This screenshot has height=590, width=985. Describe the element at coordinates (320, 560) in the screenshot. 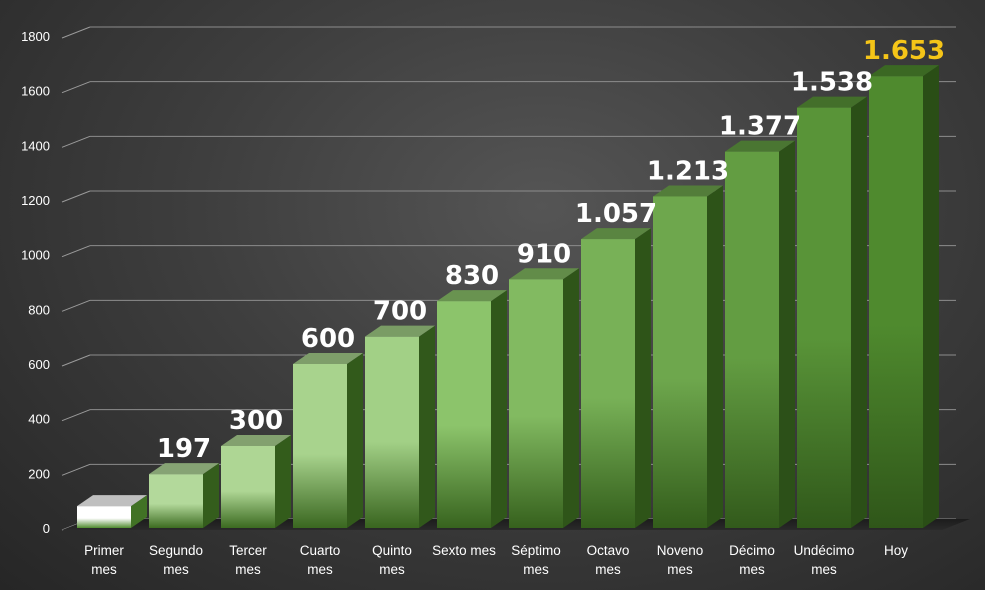

I see `x-tick-label: Cuarto mes` at that location.